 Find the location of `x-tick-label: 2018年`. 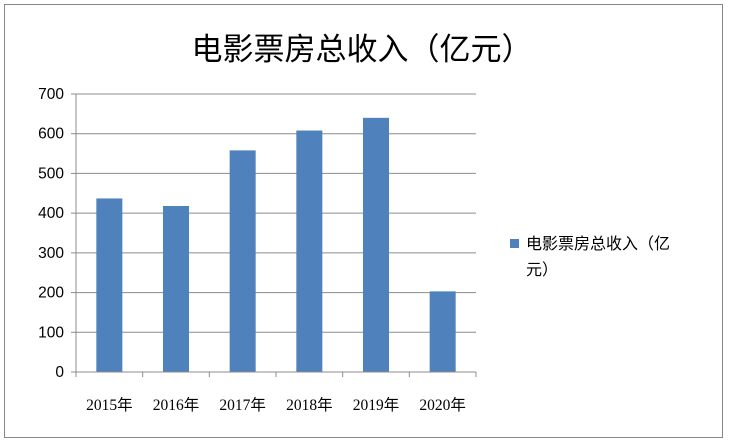

x-tick-label: 2018年 is located at coordinates (309, 405).